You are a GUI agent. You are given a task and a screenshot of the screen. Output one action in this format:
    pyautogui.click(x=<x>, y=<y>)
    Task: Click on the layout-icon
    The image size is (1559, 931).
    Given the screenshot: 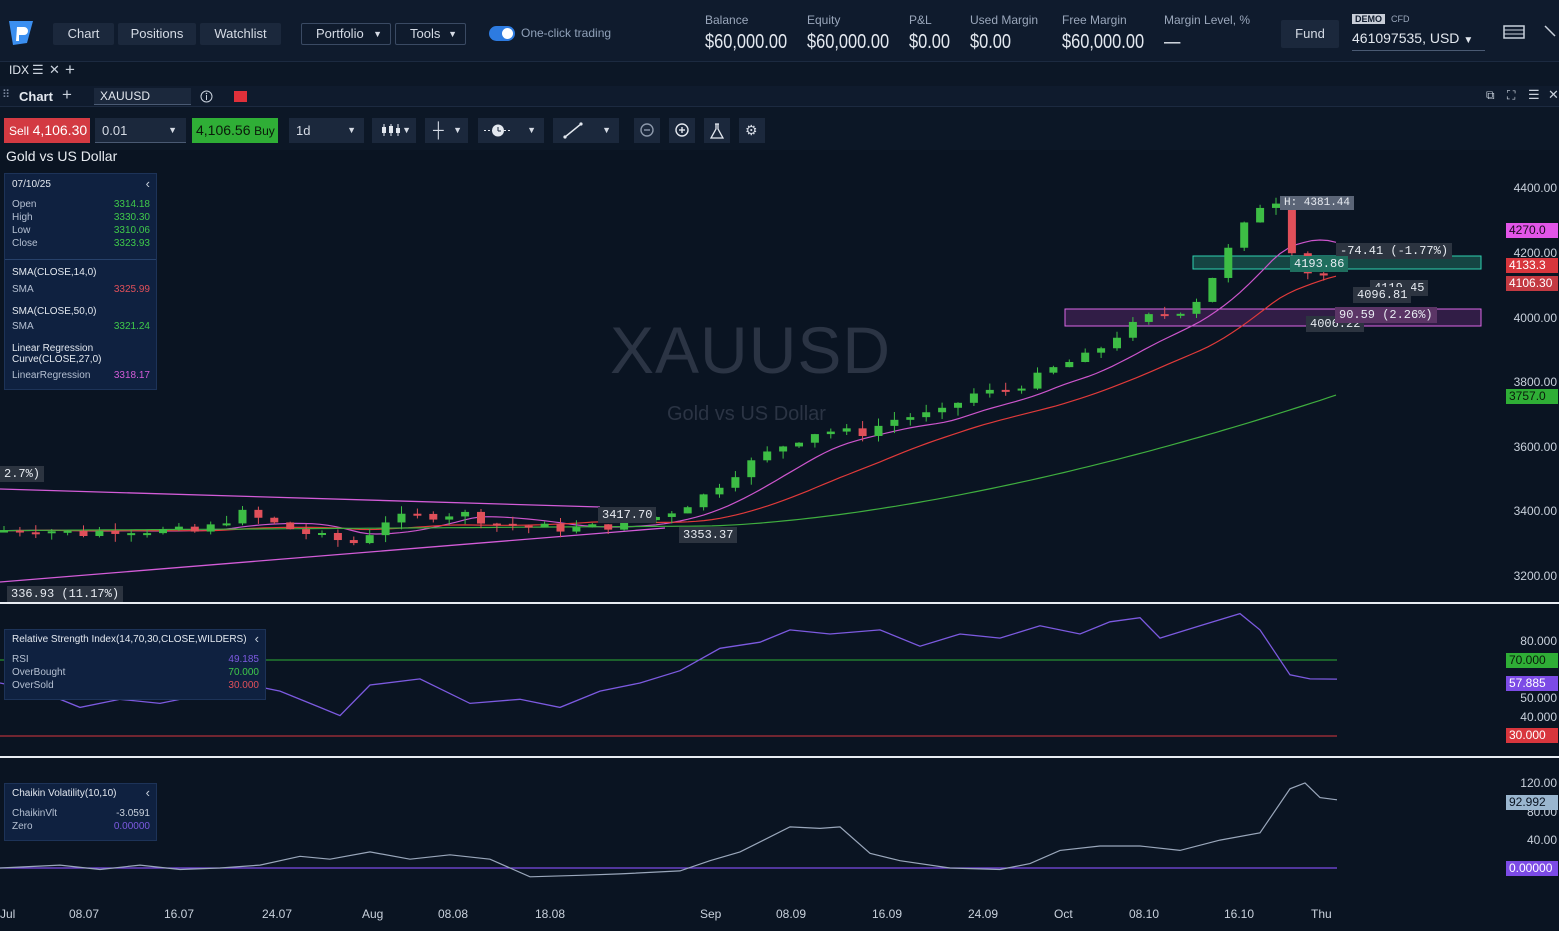 What is the action you would take?
    pyautogui.click(x=1514, y=32)
    